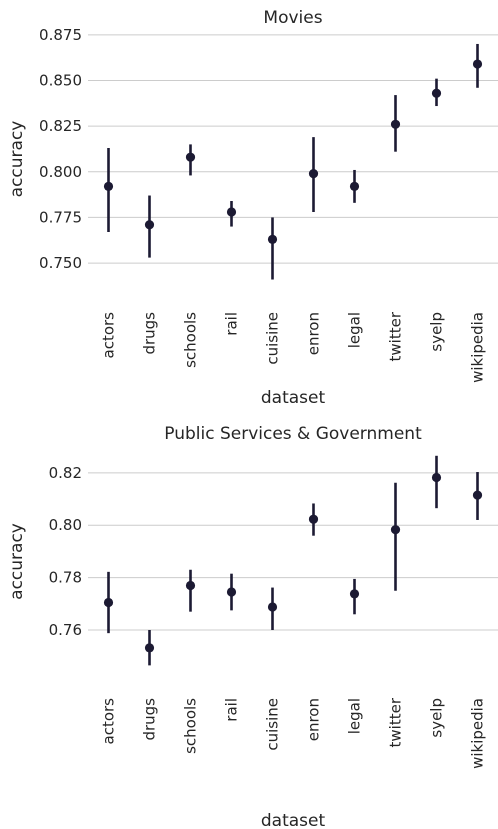 The image size is (498, 829). I want to click on y-tick-label: 0.775, so click(60, 217).